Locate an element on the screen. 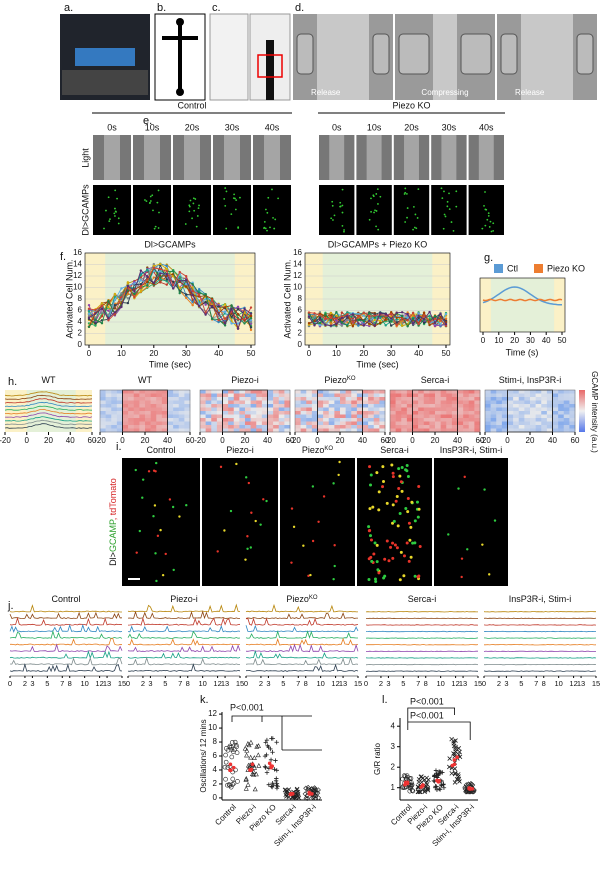  panel-title: Stim-i, InsP3R-i is located at coordinates (530, 380).